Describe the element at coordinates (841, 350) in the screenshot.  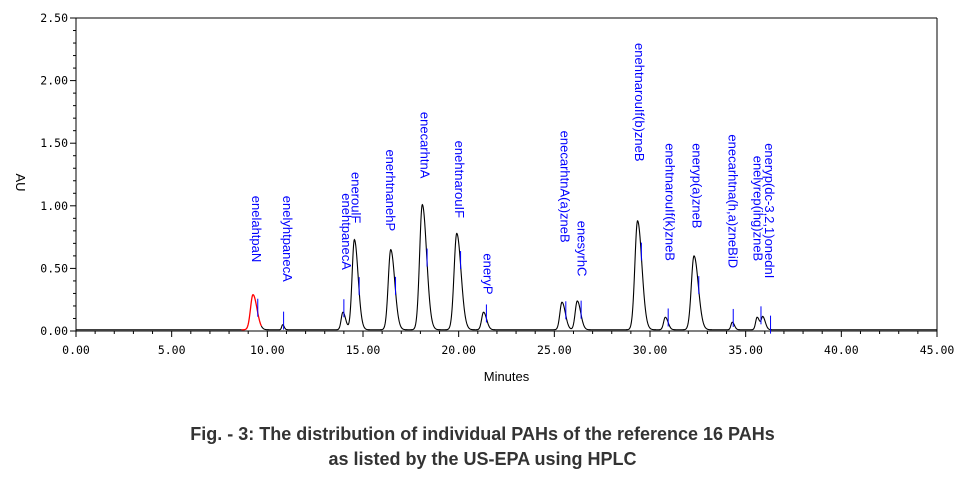
I see `x-tick-label: 40.00` at that location.